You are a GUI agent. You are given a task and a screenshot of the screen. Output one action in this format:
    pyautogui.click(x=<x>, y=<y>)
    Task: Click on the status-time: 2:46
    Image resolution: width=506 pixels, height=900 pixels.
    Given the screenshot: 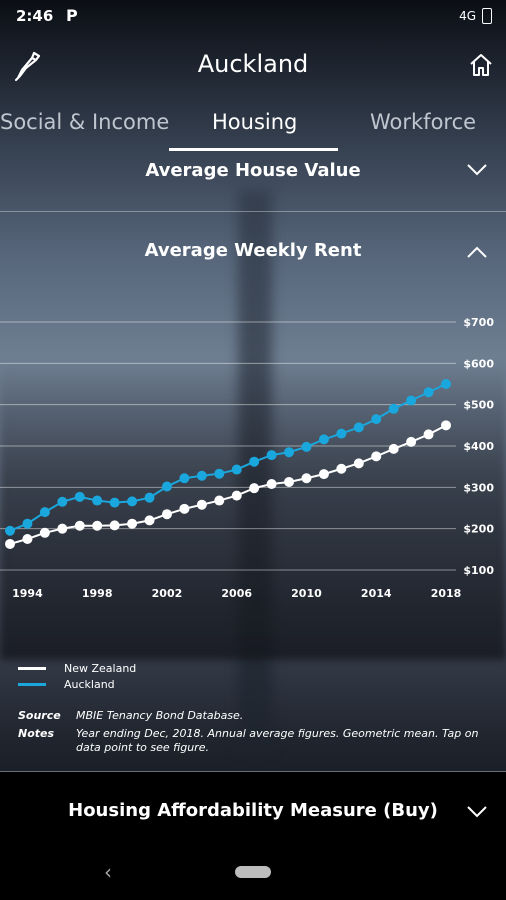 What is the action you would take?
    pyautogui.click(x=35, y=16)
    